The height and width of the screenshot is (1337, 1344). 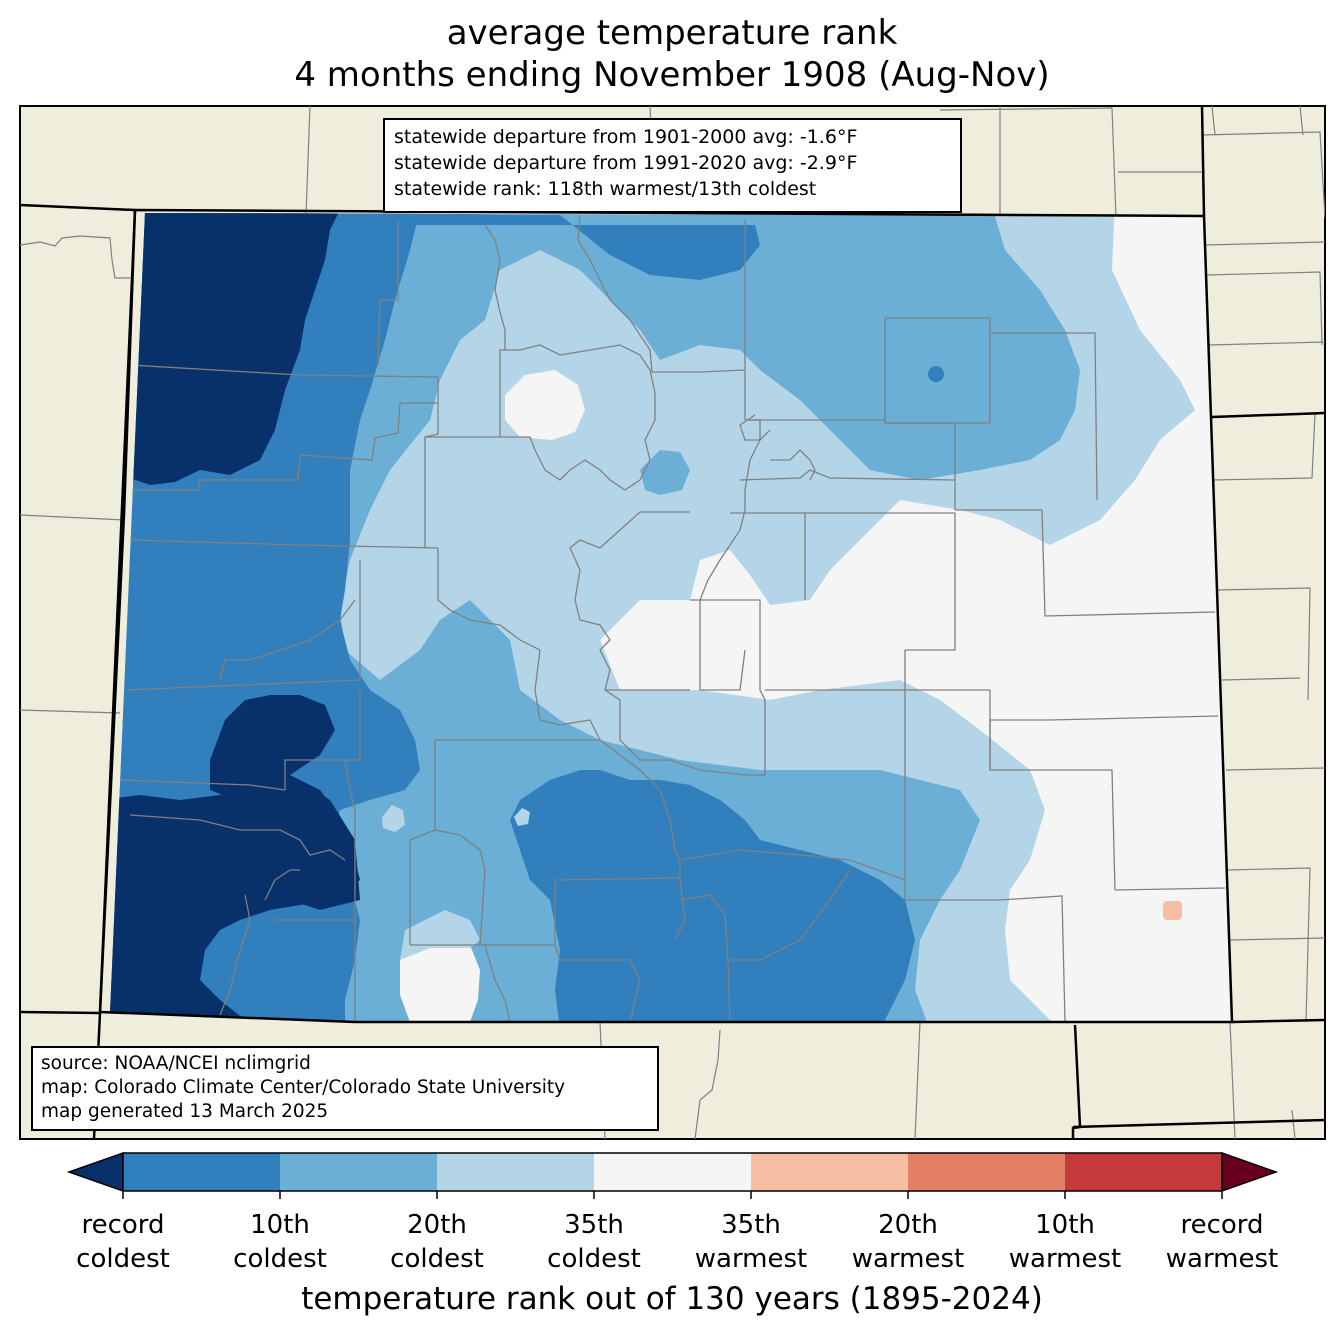 What do you see at coordinates (1065, 1242) in the screenshot?
I see `colorbar-tick-label: 10th warmest` at bounding box center [1065, 1242].